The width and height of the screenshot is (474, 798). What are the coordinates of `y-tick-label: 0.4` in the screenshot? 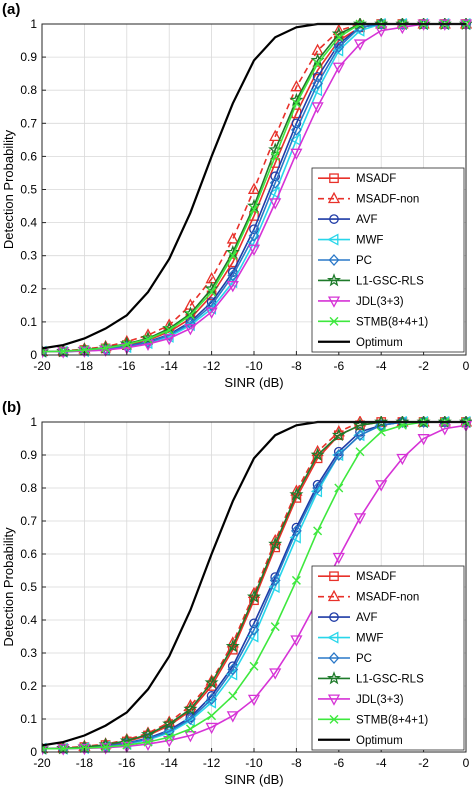 It's located at (28, 223).